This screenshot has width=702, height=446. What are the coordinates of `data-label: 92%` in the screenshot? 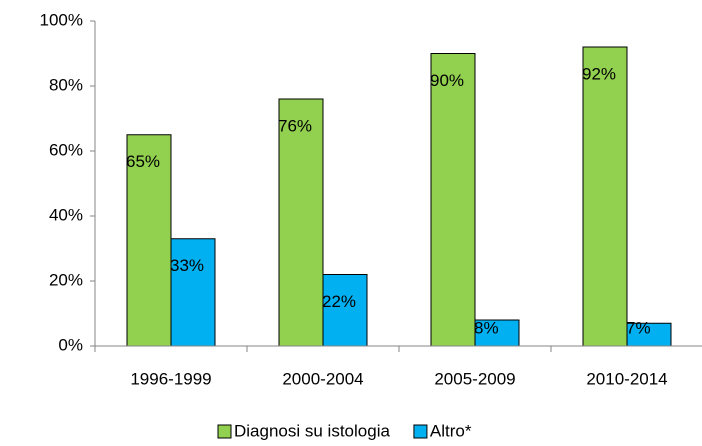 It's located at (599, 73).